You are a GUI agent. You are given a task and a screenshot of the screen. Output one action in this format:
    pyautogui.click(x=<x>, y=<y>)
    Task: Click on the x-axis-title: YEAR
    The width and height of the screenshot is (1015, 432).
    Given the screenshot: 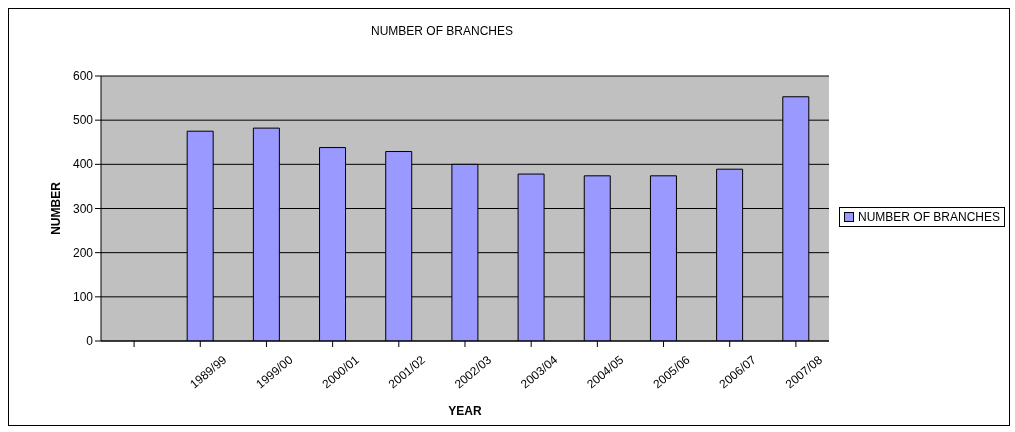 What is the action you would take?
    pyautogui.click(x=465, y=411)
    